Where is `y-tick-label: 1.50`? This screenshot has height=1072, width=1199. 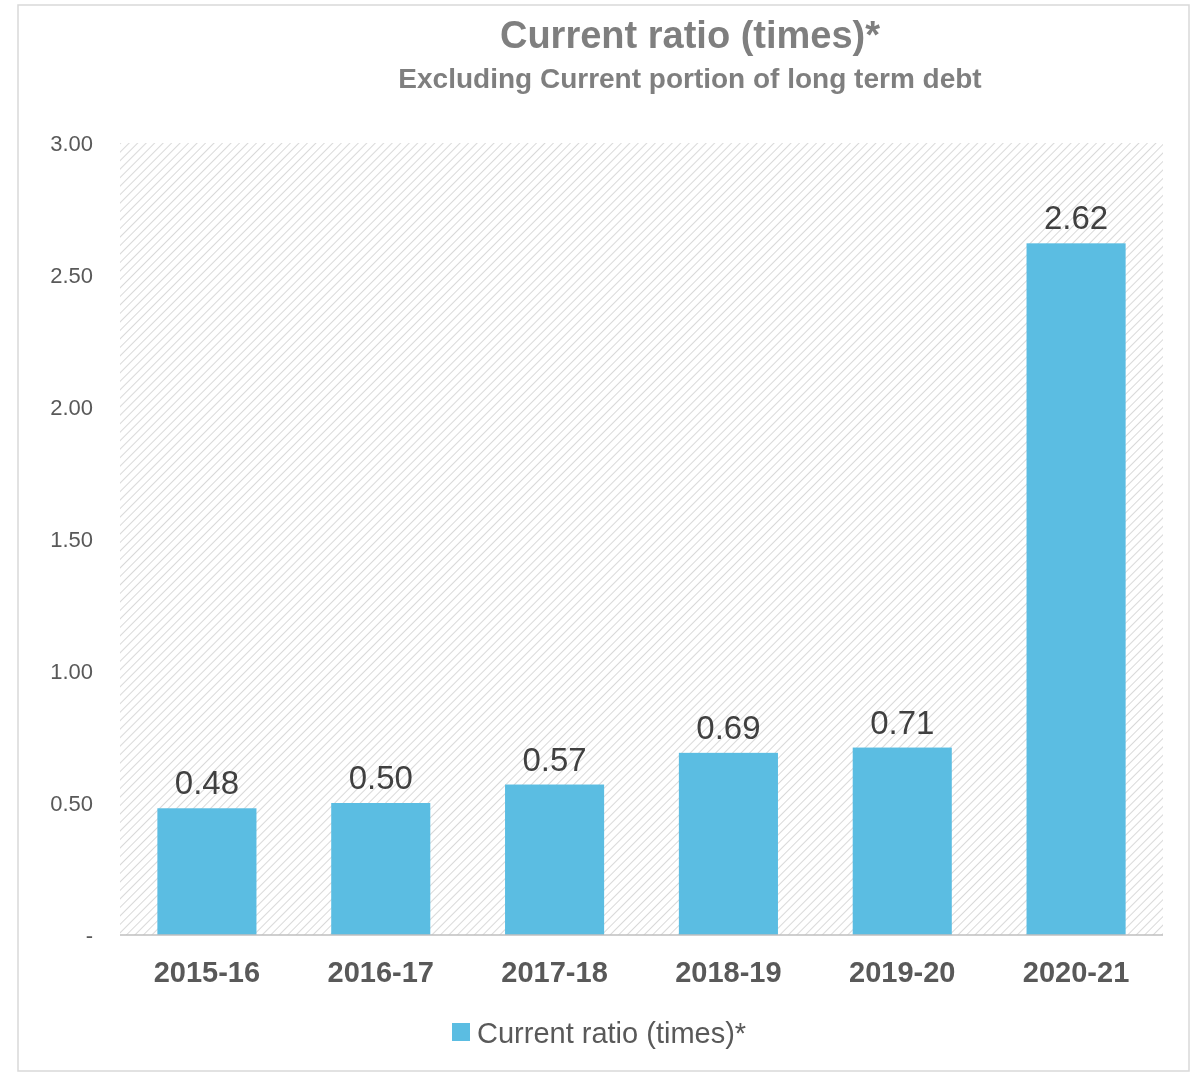 y-tick-label: 1.50 is located at coordinates (71, 539).